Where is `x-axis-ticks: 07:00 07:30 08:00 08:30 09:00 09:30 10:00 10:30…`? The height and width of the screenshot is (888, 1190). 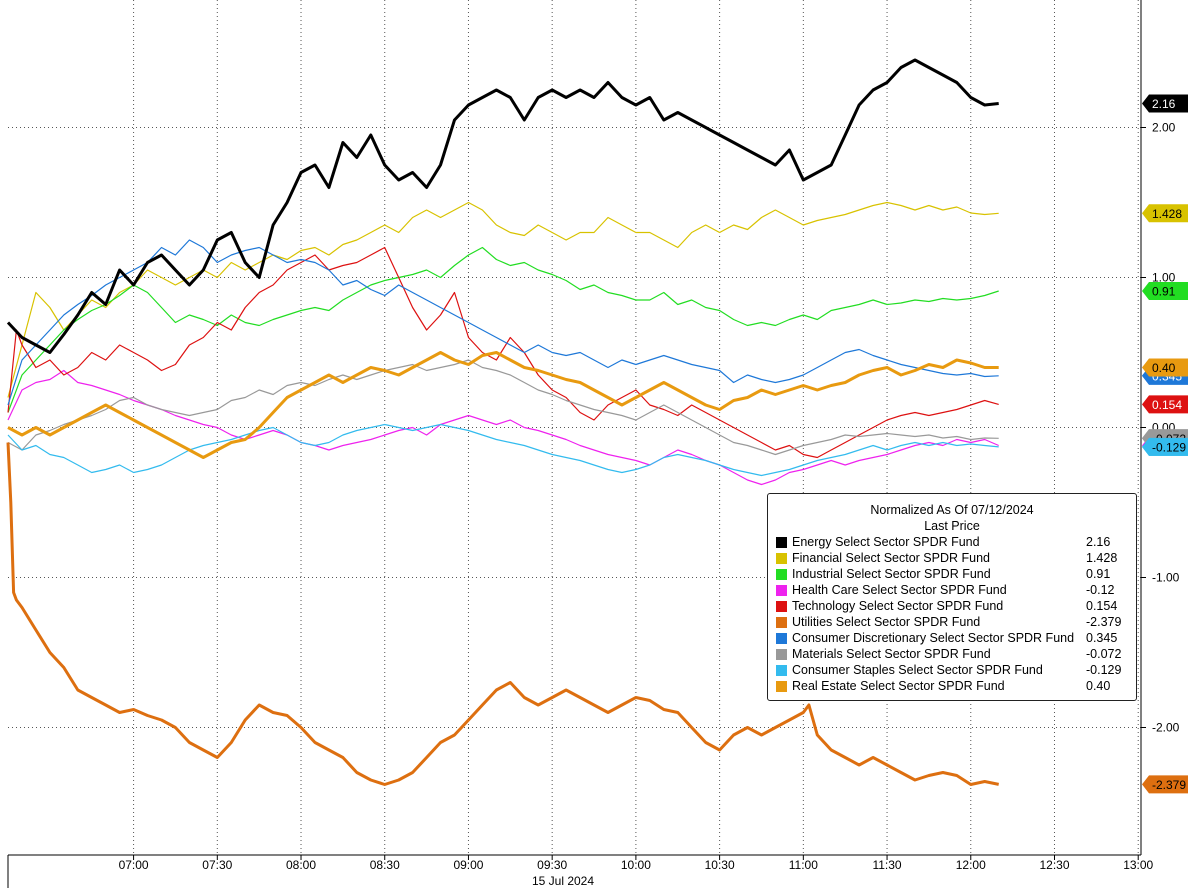 x-axis-ticks: 07:00 07:30 08:00 08:30 09:00 09:30 10:00 10:30… is located at coordinates (636, 863).